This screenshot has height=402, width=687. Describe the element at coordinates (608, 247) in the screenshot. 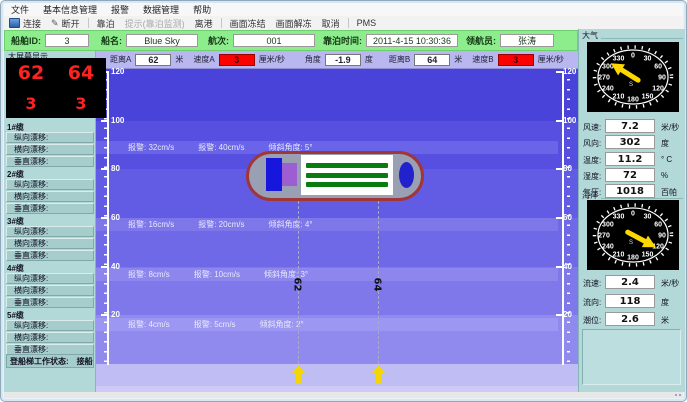

I see `svg-text: 240` at that location.